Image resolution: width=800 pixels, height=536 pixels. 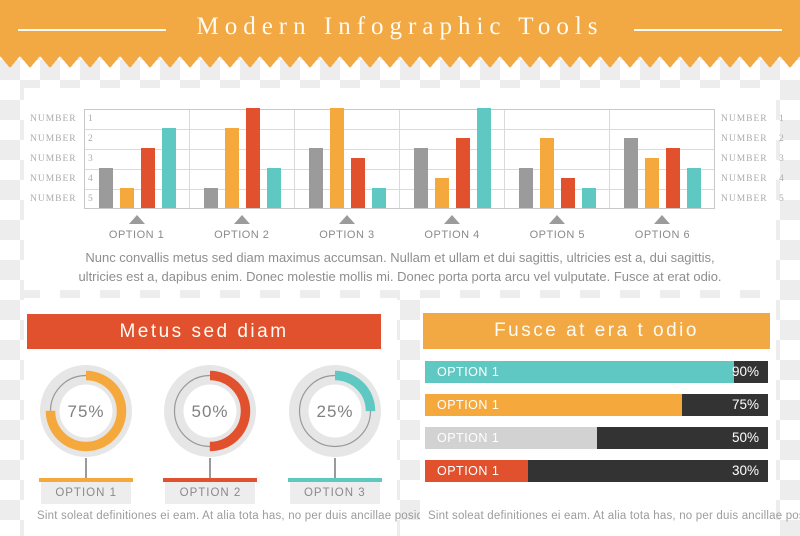 What do you see at coordinates (596, 372) in the screenshot?
I see `progress-bar: OPTION 1 90%` at bounding box center [596, 372].